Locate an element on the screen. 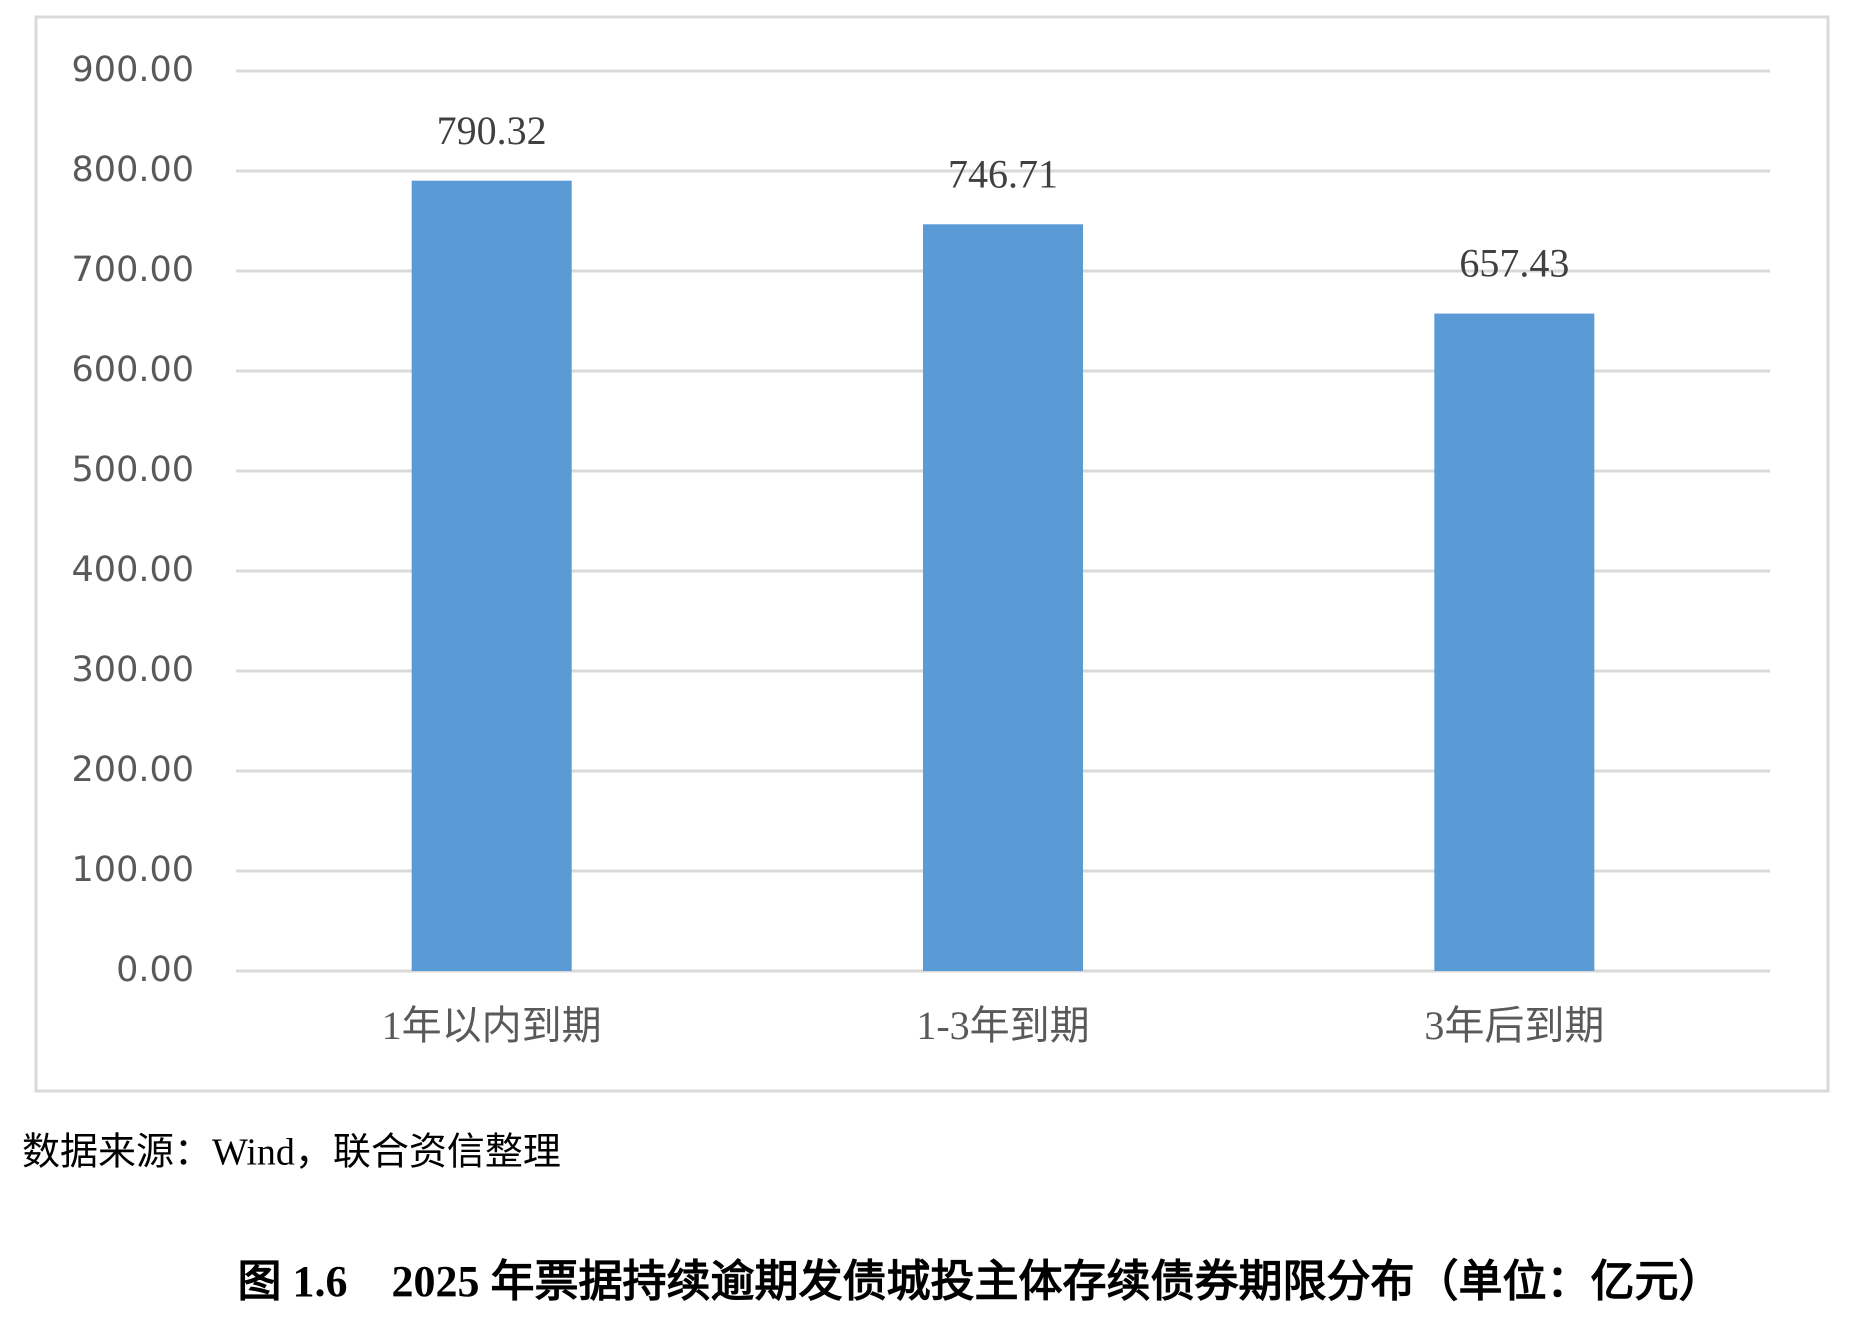 The width and height of the screenshot is (1866, 1318). y-tick-label: 400.00 is located at coordinates (133, 570).